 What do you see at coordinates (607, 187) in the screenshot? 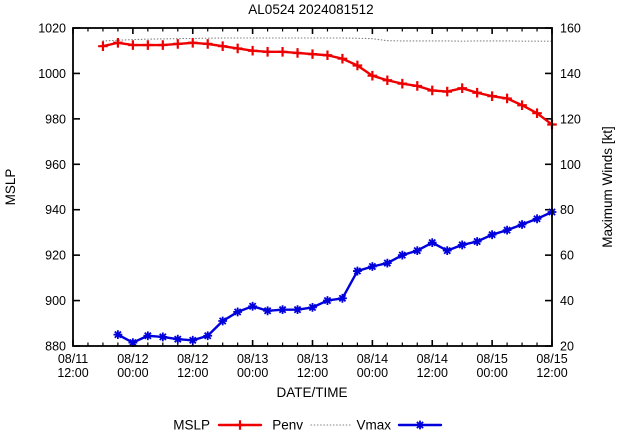
I see `y2-axis-label: Maximum Winds [kt]` at bounding box center [607, 187].